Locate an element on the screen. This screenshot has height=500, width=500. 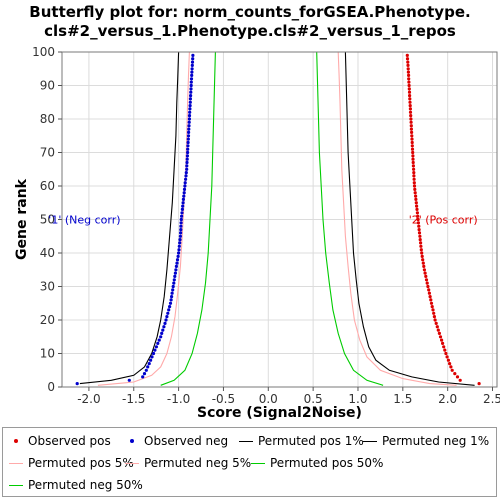
legend-item-6: Permuted pos 50% is located at coordinates (317, 463).